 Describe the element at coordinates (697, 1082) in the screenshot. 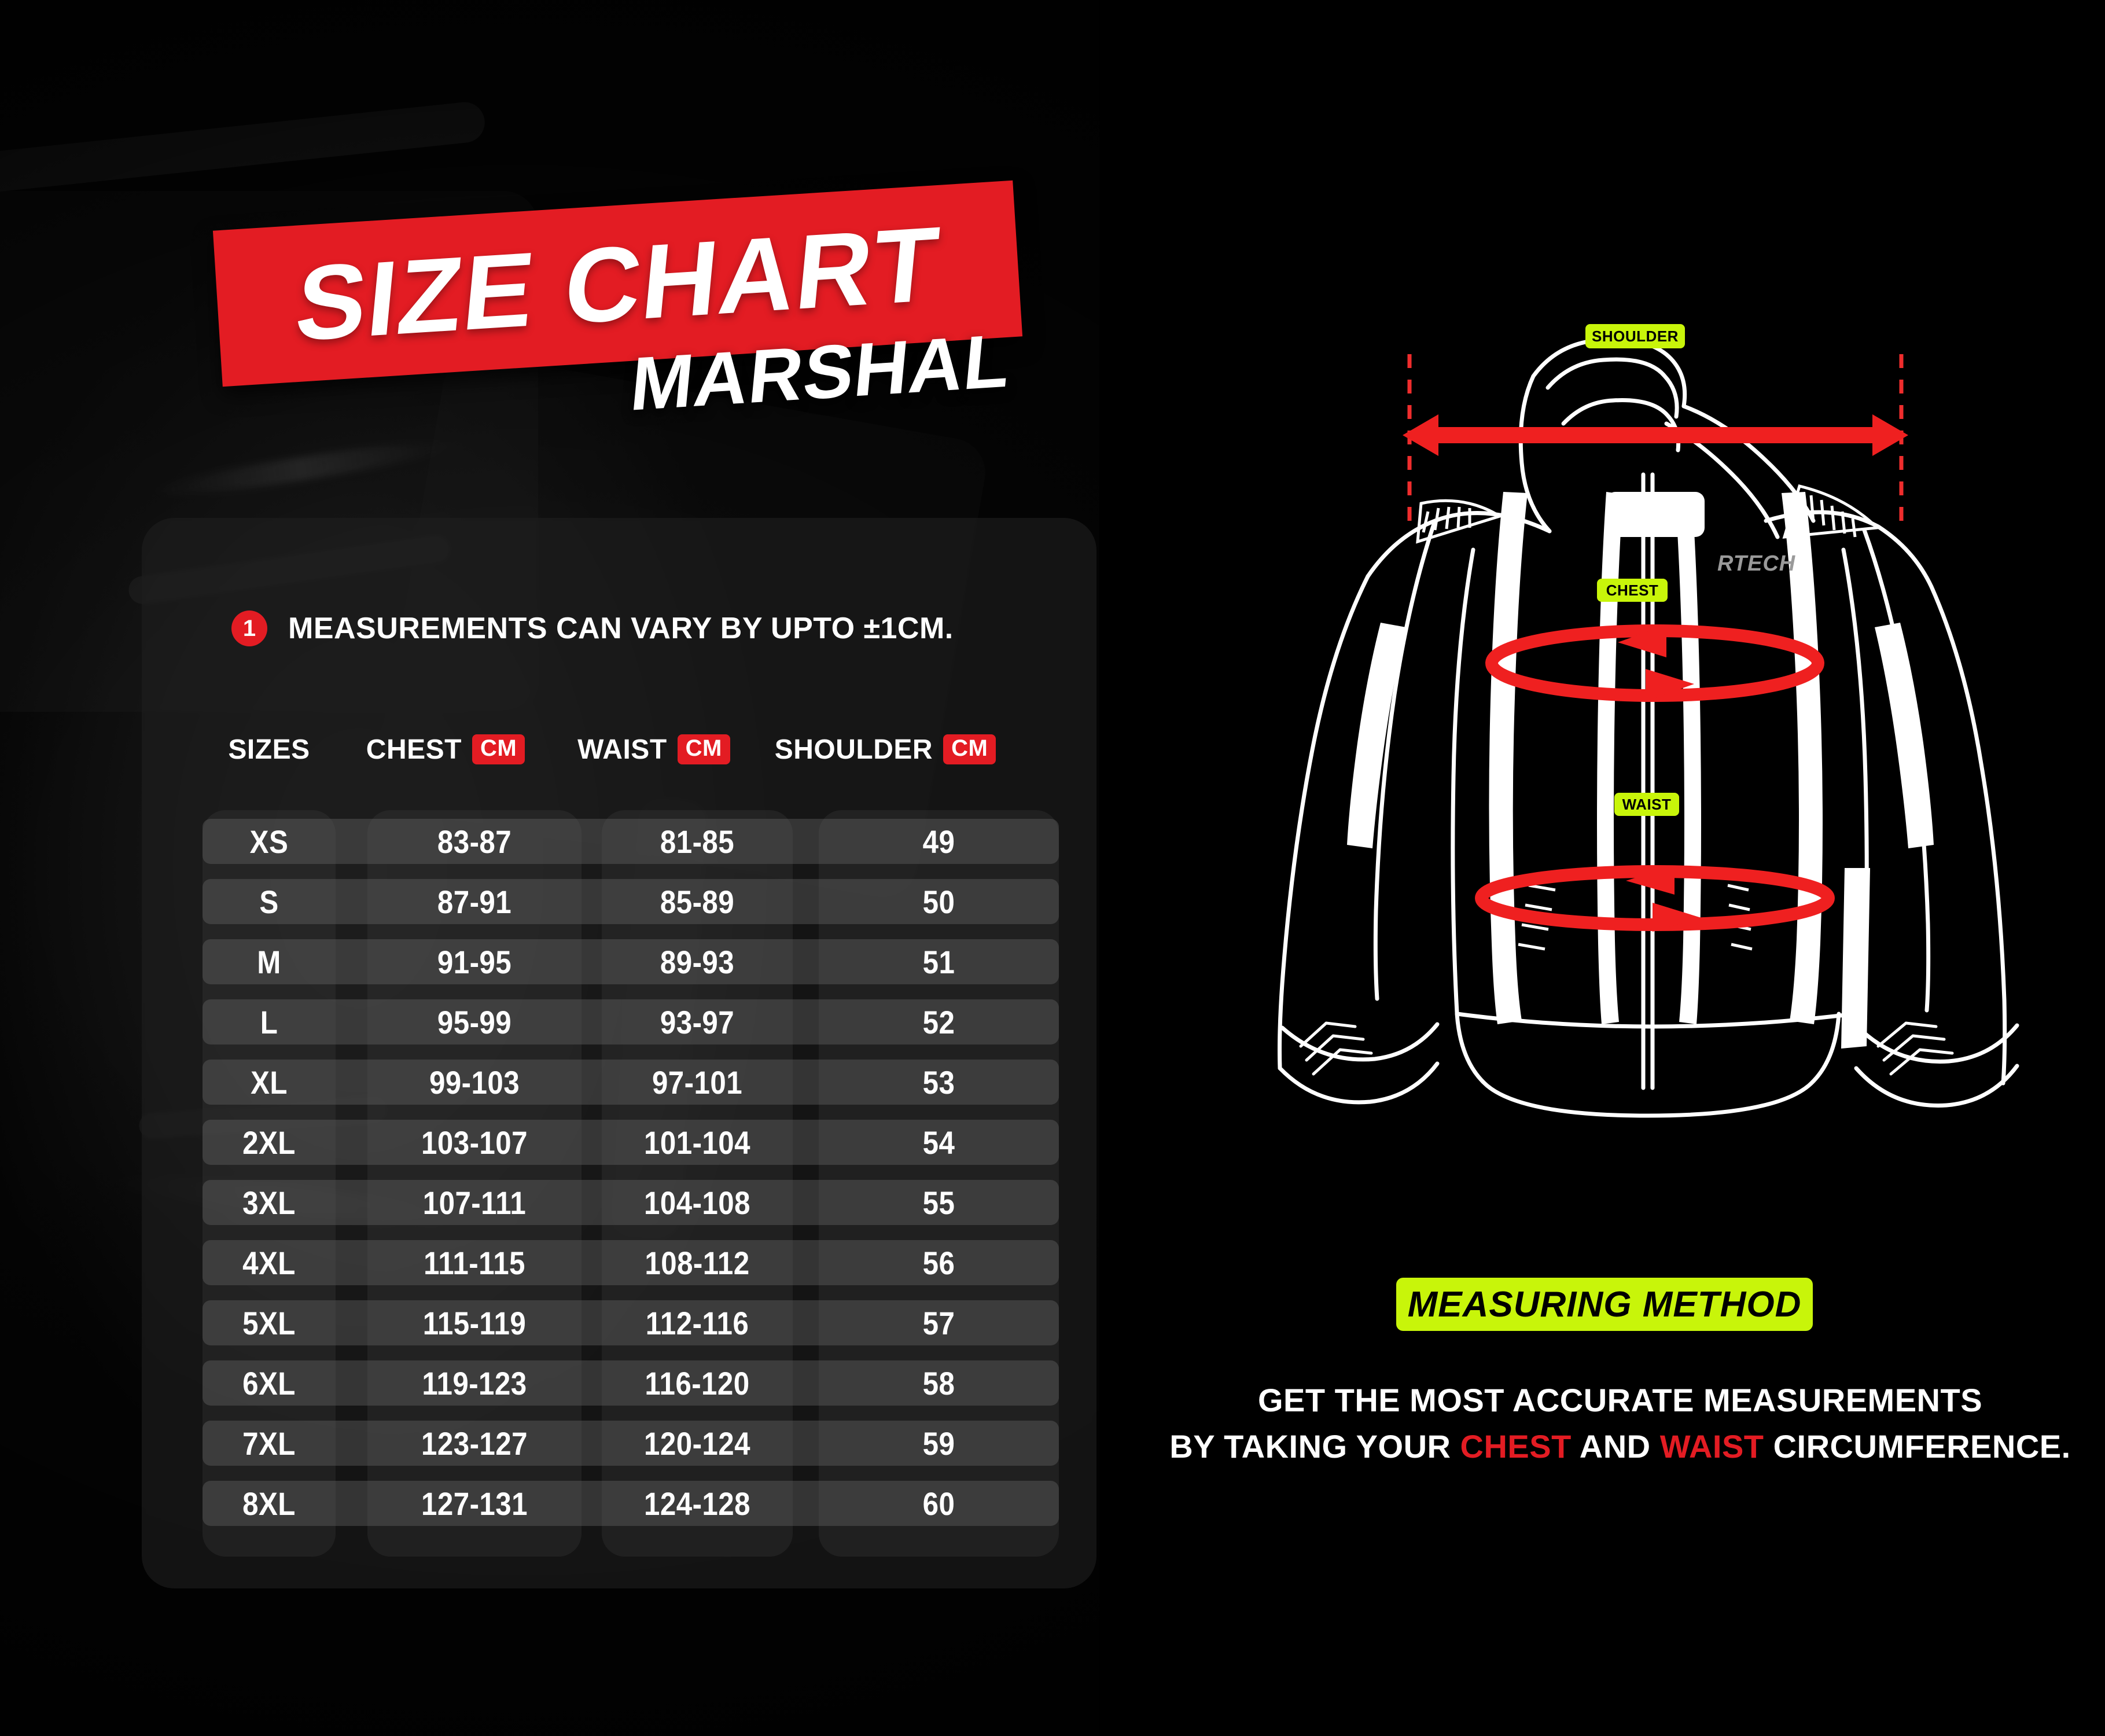

I see `cell-waist: 97-101` at that location.